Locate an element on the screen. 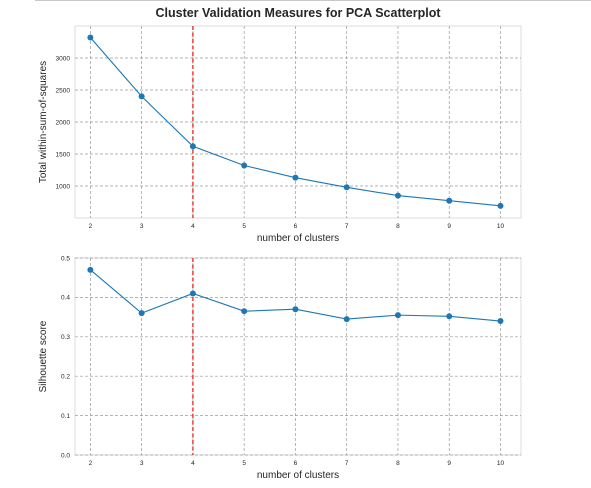 Image resolution: width=591 pixels, height=488 pixels. wss-x-tick-label: 8 is located at coordinates (398, 226).